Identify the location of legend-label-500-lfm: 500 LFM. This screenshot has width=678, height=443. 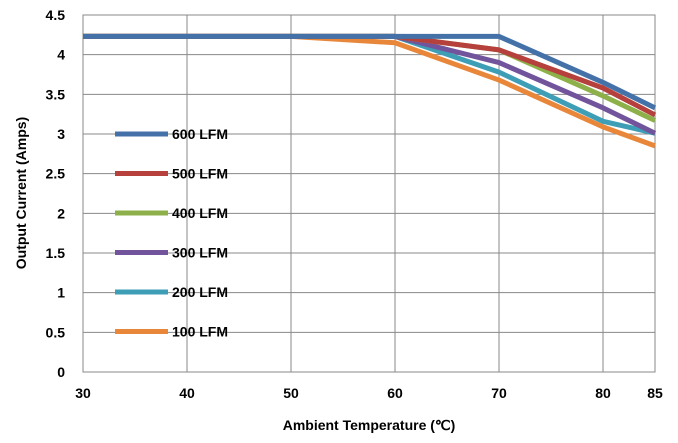
(200, 174).